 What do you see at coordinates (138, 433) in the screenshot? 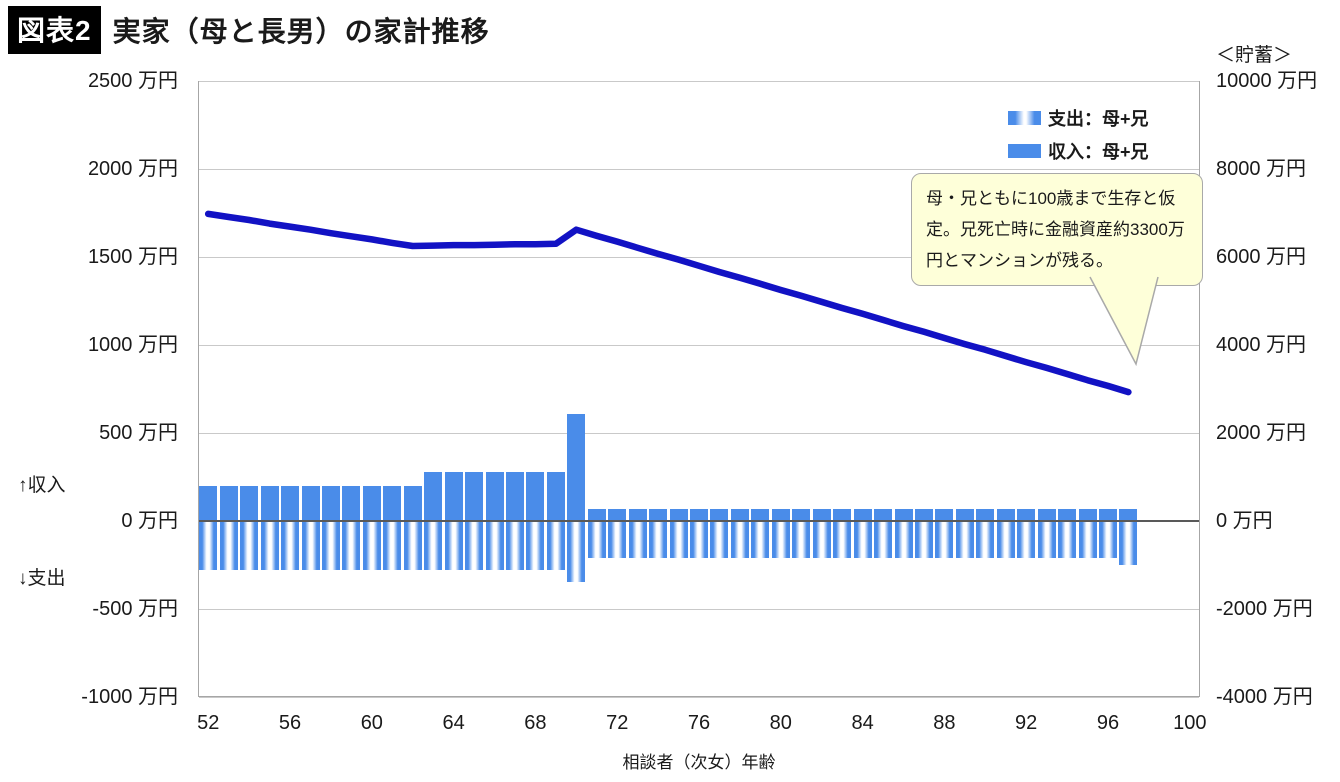
I see `left-axis-tick-label: 500 万円` at bounding box center [138, 433].